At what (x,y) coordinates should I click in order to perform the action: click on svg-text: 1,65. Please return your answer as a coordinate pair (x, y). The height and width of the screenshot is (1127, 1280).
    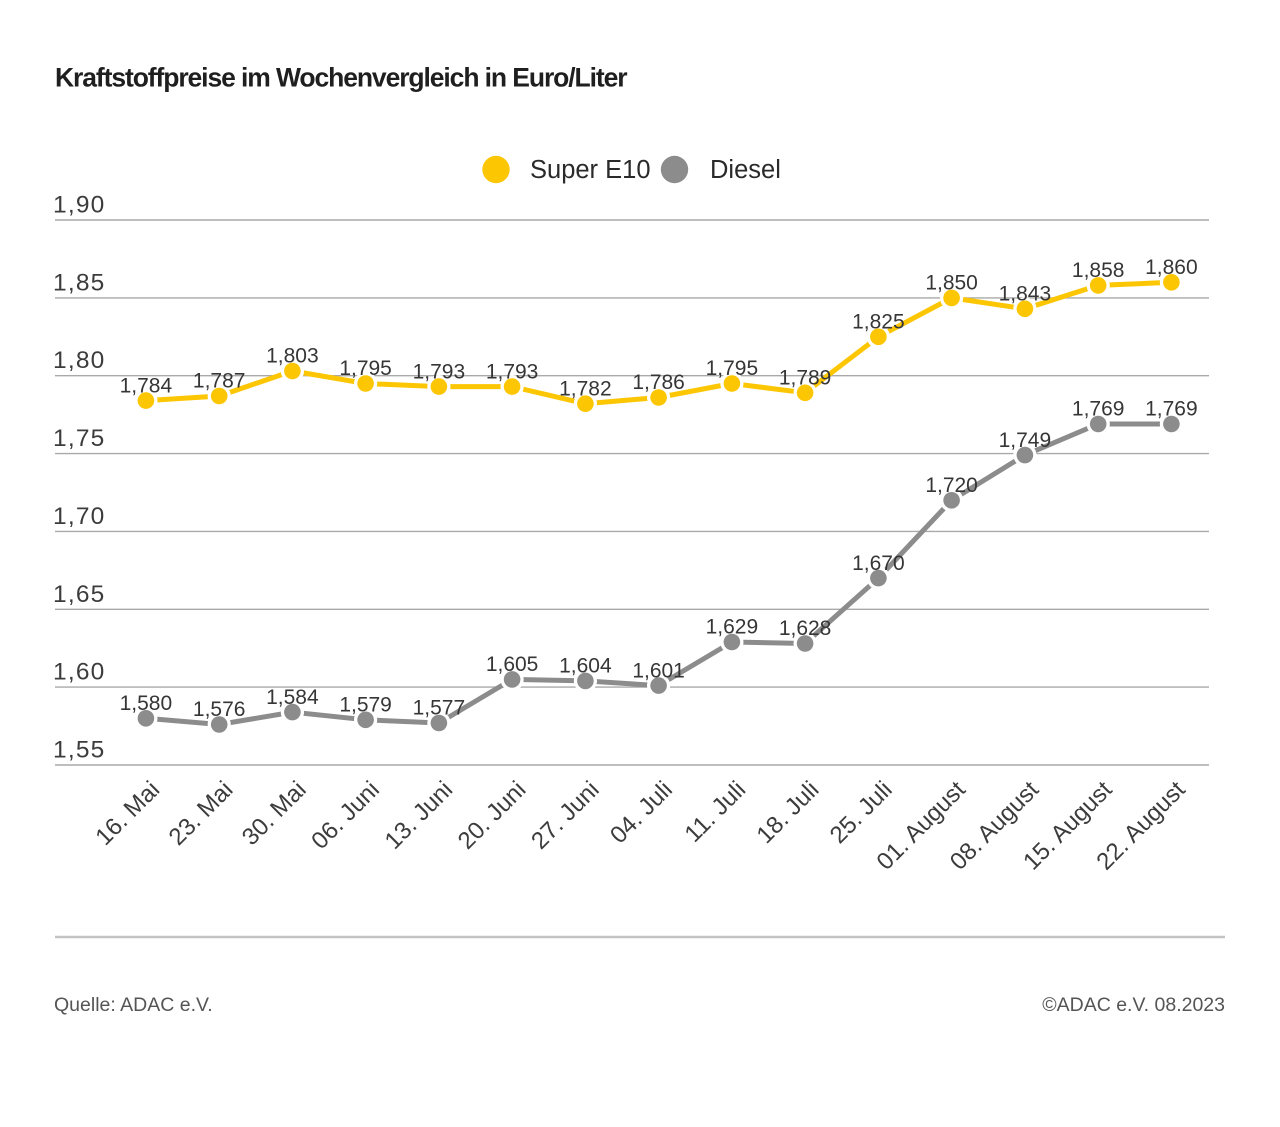
    Looking at the image, I should click on (79, 594).